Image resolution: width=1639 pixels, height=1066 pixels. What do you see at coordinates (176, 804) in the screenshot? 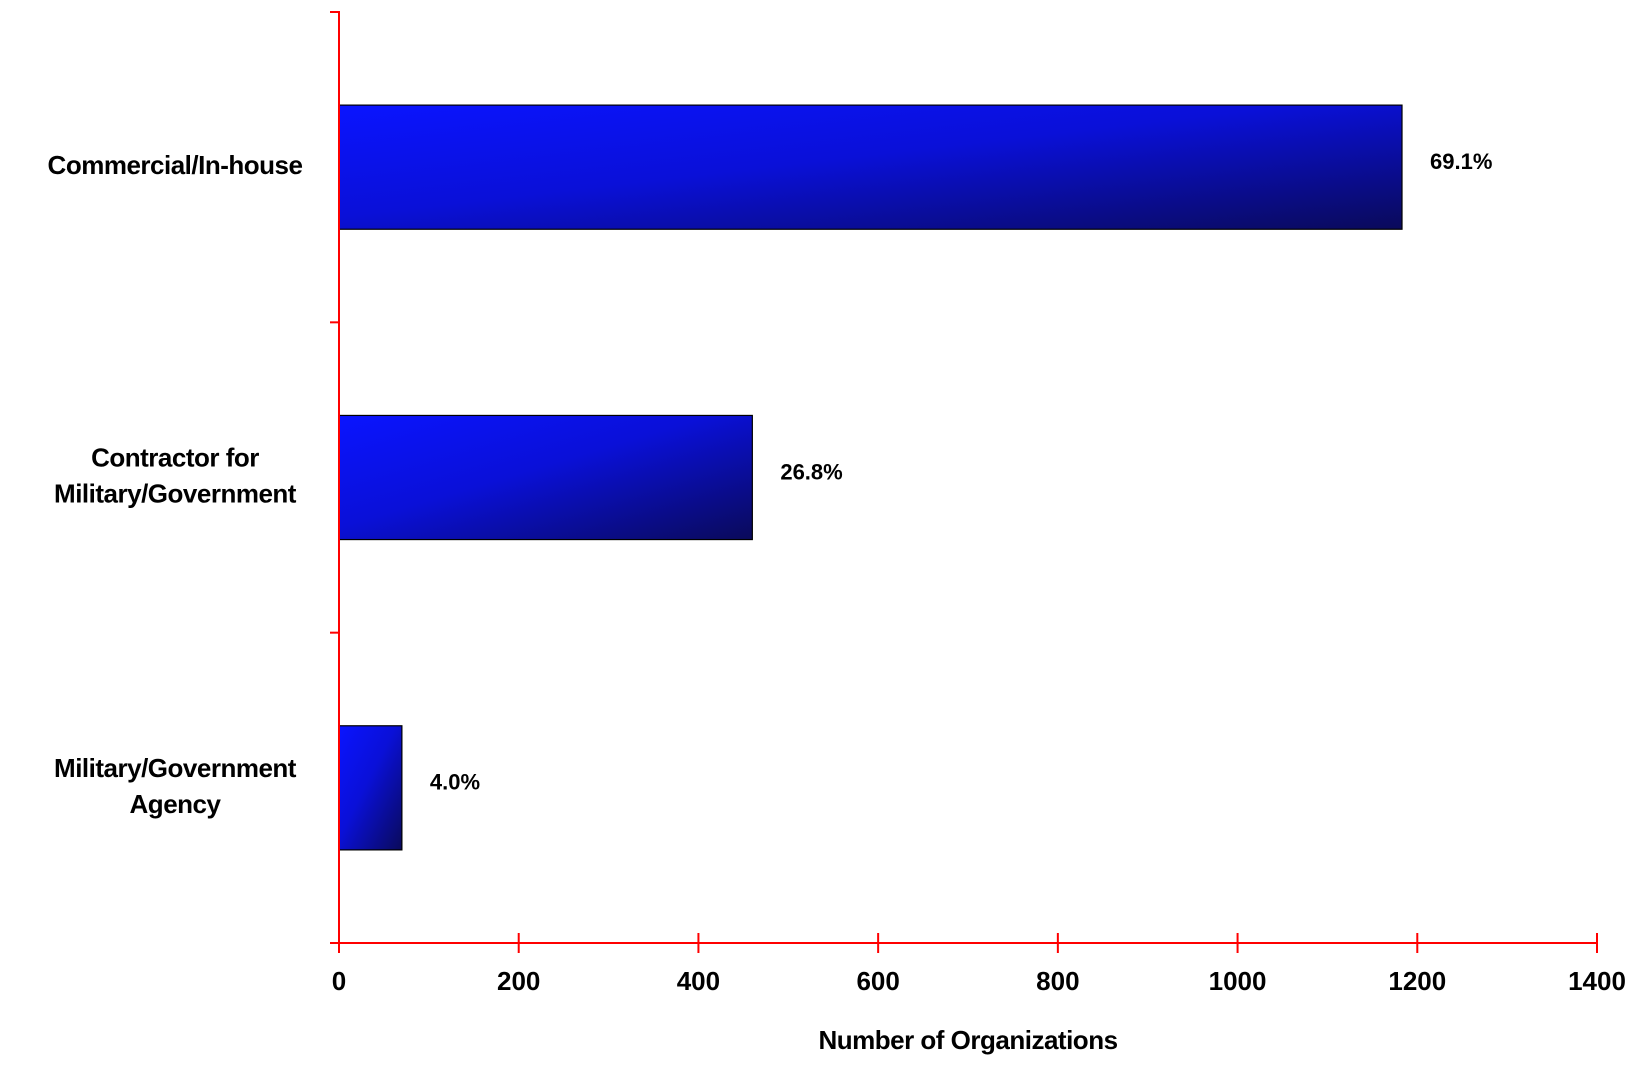
I see `category-label-2-line-1: Agency` at bounding box center [176, 804].